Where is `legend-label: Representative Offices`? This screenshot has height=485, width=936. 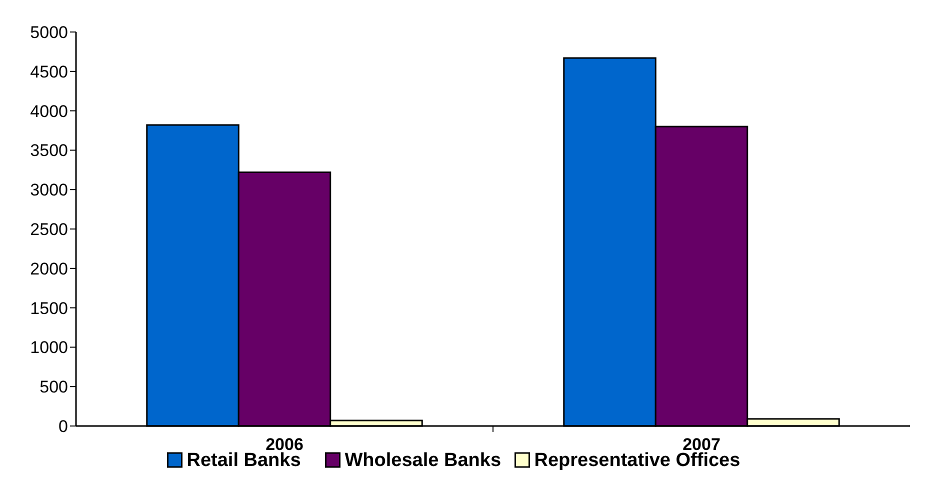
legend-label: Representative Offices is located at coordinates (637, 460).